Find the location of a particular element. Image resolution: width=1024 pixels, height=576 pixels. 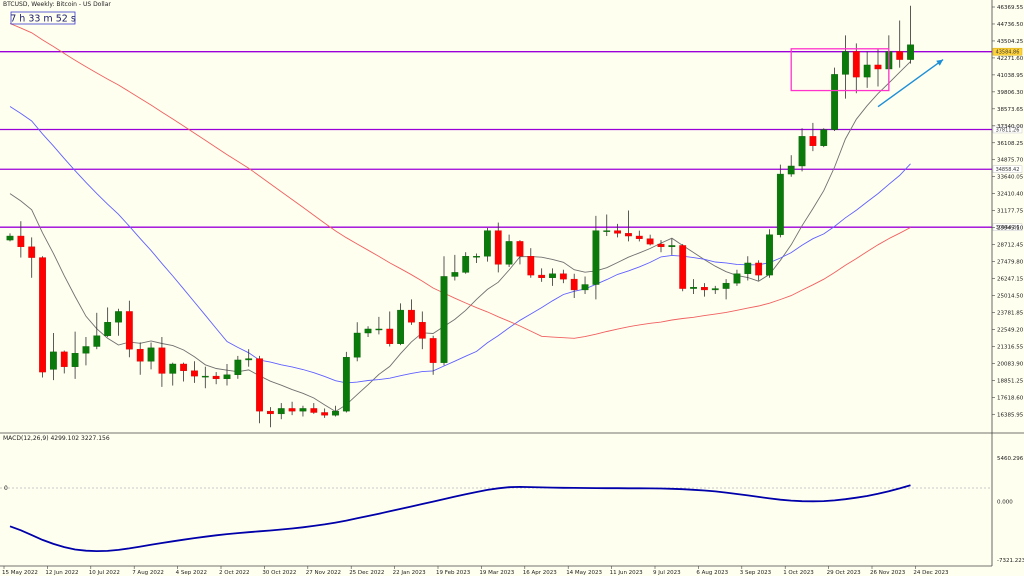

price-tick-label: 23781.85 is located at coordinates (1010, 313).